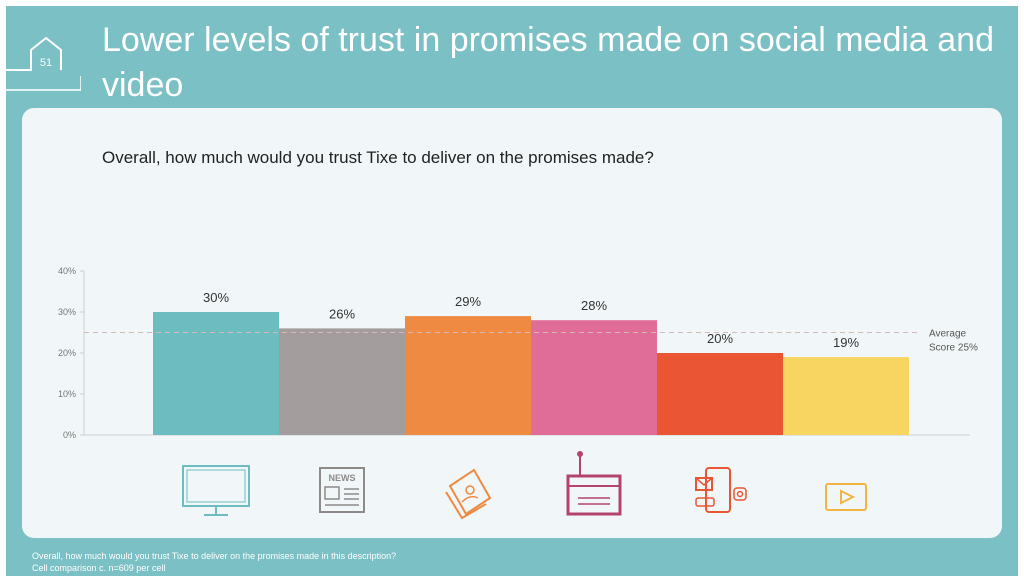 Image resolution: width=1024 pixels, height=582 pixels. I want to click on footnote-line-2: Cell comparison c. n=609 per cell, so click(99, 568).